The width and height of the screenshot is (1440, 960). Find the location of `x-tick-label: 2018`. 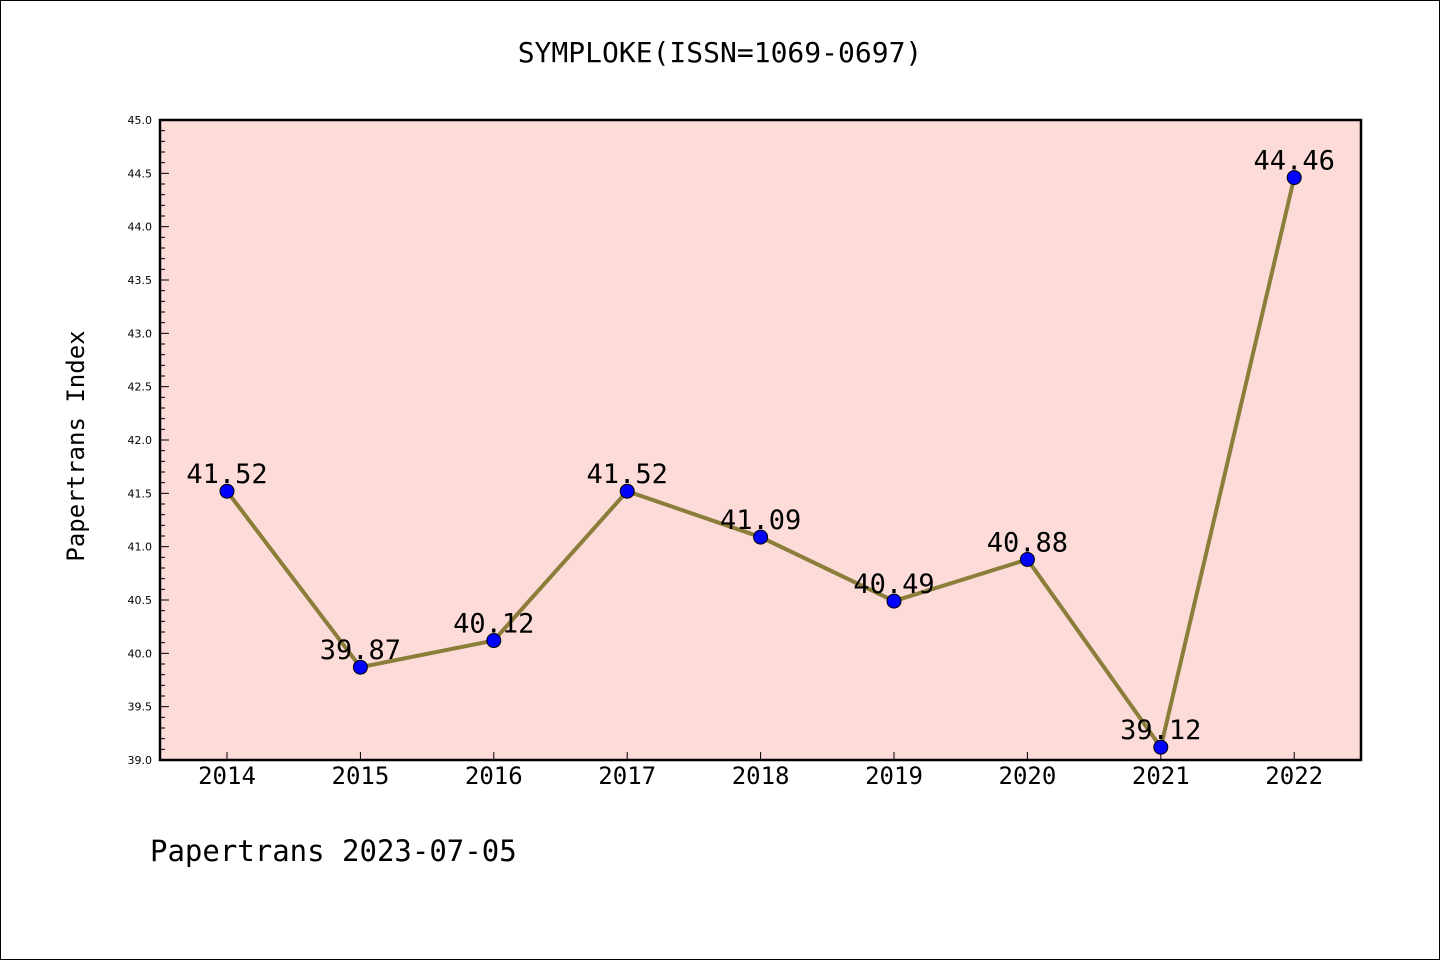

x-tick-label: 2018 is located at coordinates (761, 776).